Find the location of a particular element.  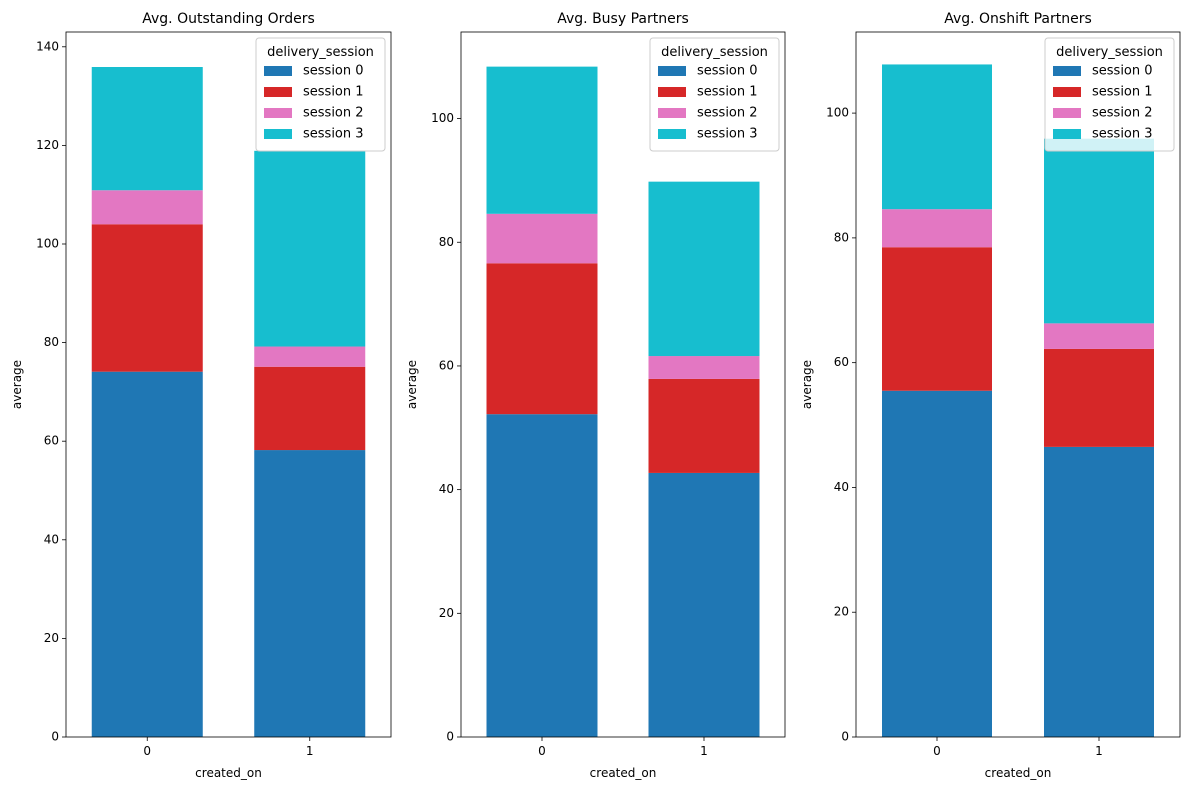

chart-title: Avg. Busy Partners is located at coordinates (623, 19).